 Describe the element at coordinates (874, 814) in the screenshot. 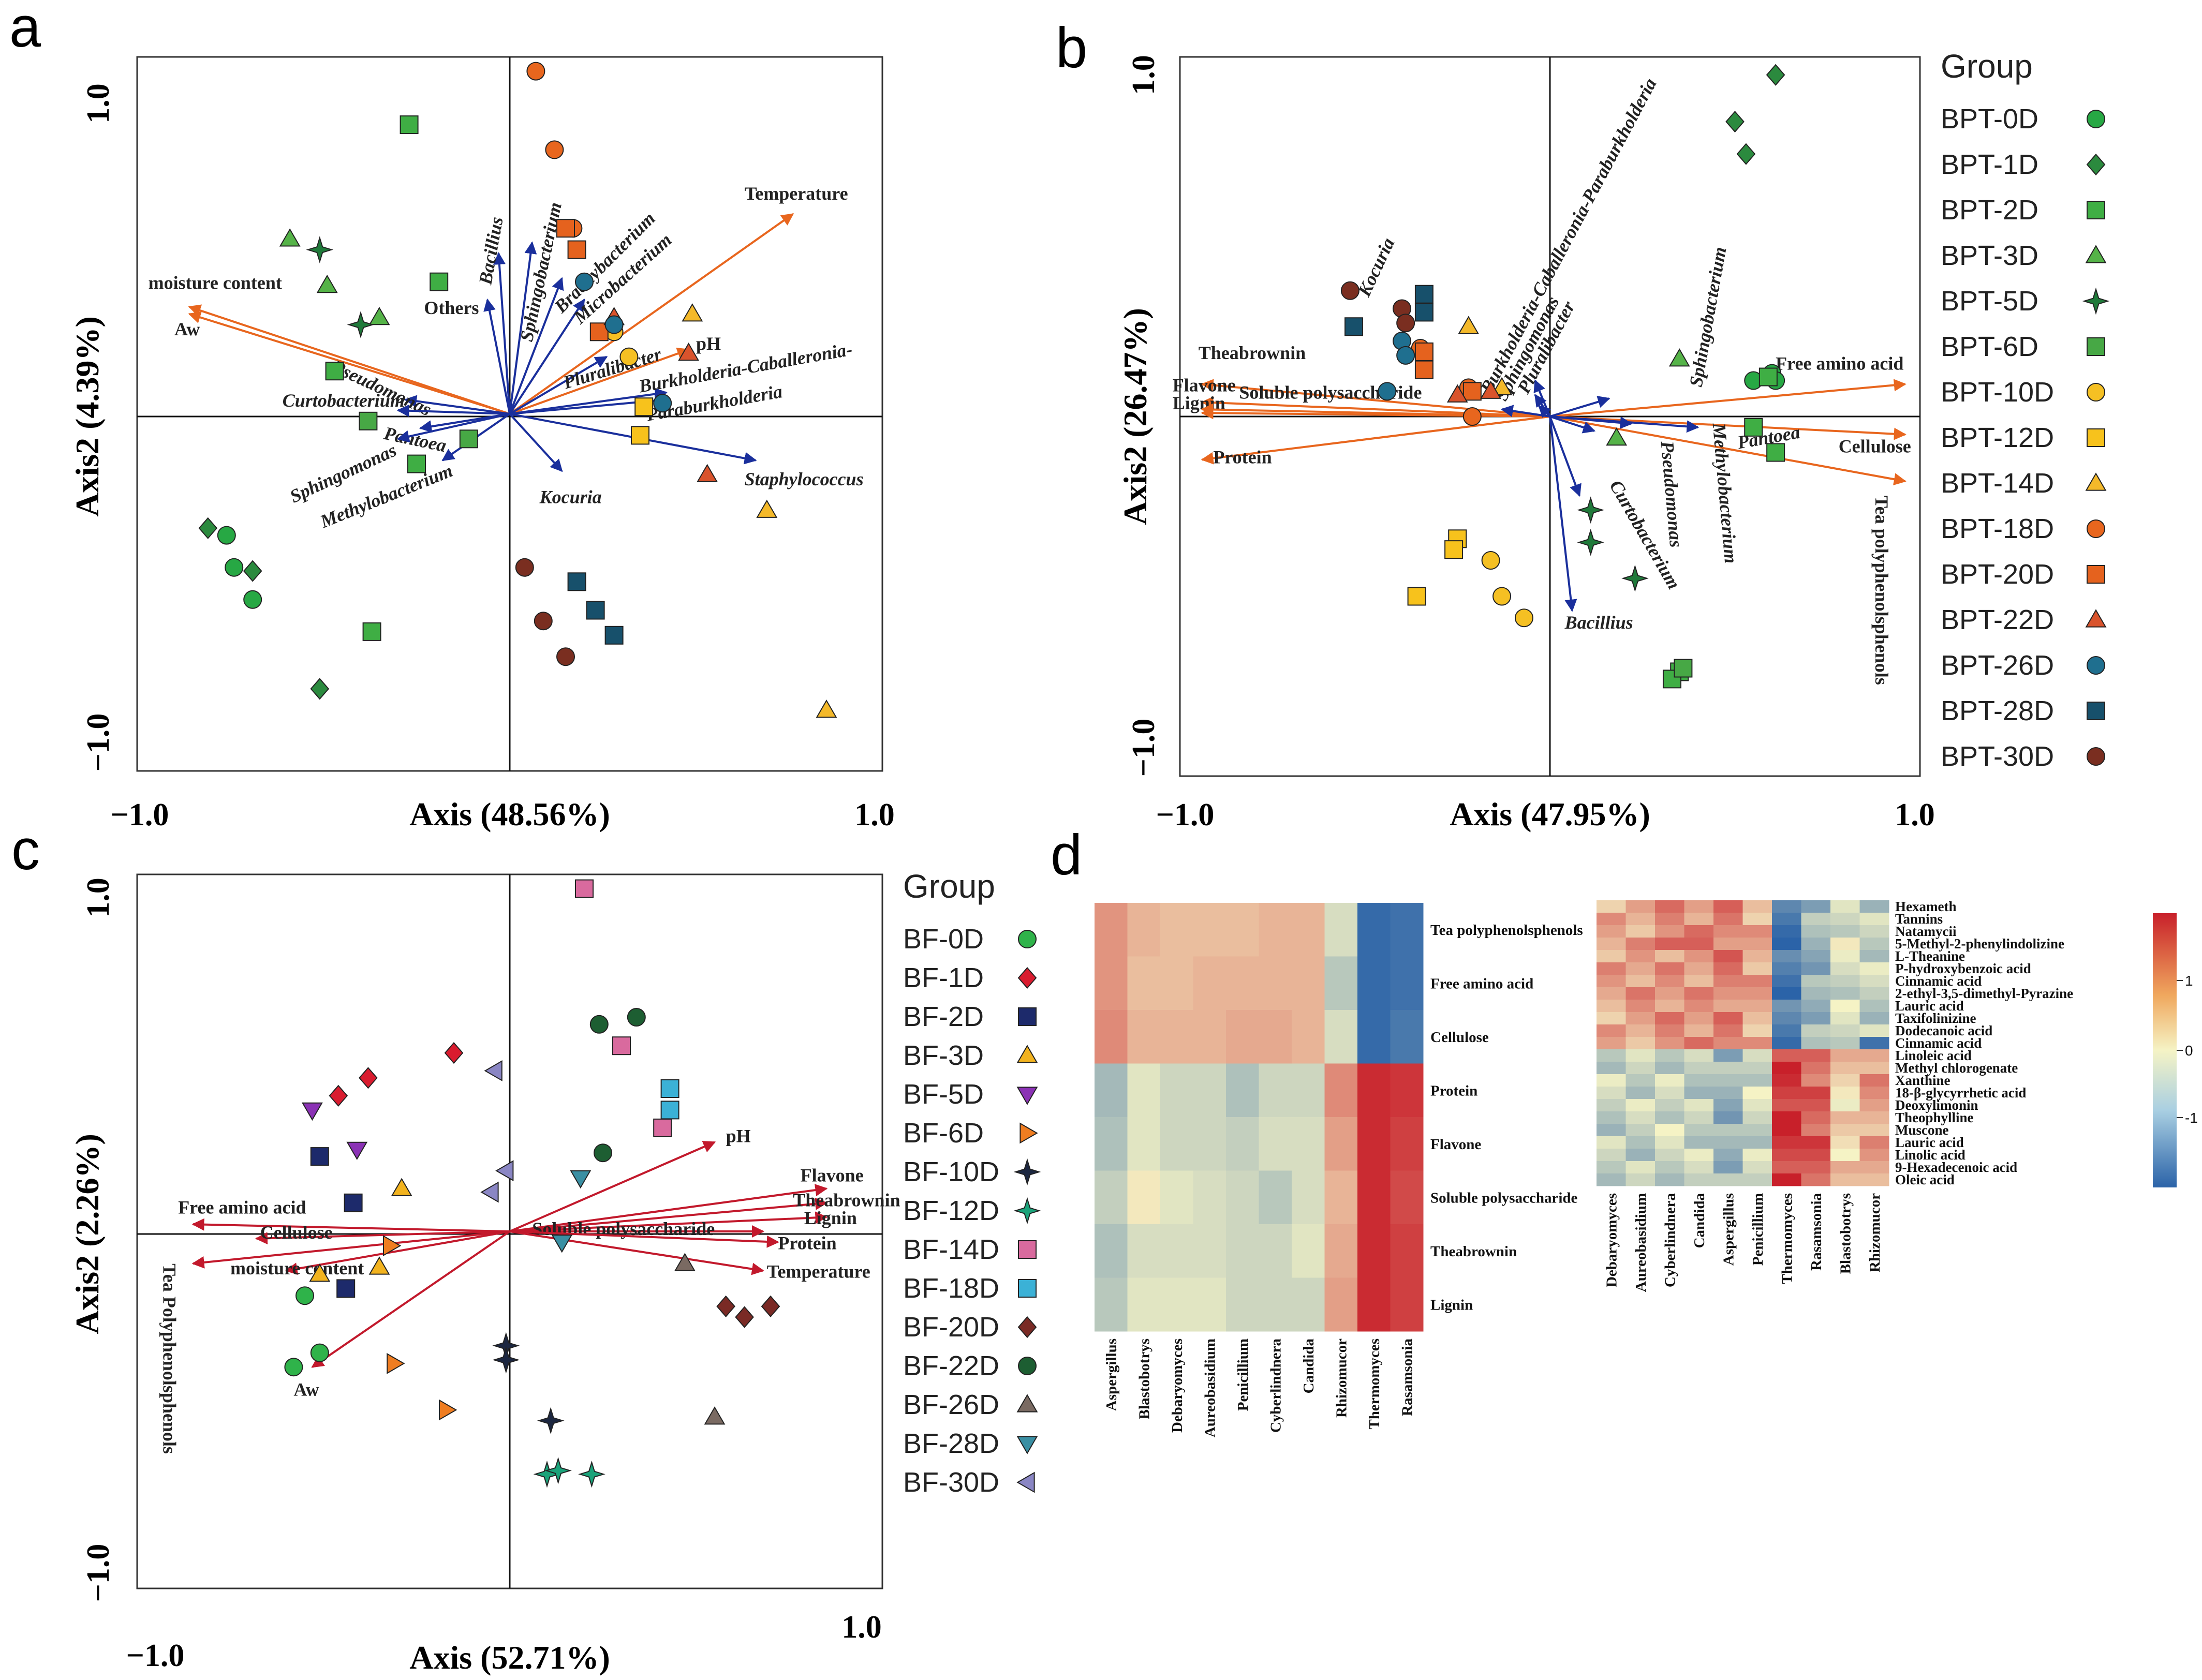

I see `panel-a-x-tick-max: 1.0` at that location.